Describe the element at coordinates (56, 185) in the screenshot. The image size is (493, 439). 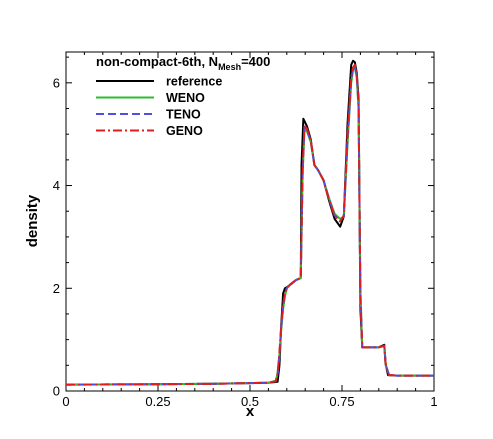
I see `y-tick-label: 4` at that location.